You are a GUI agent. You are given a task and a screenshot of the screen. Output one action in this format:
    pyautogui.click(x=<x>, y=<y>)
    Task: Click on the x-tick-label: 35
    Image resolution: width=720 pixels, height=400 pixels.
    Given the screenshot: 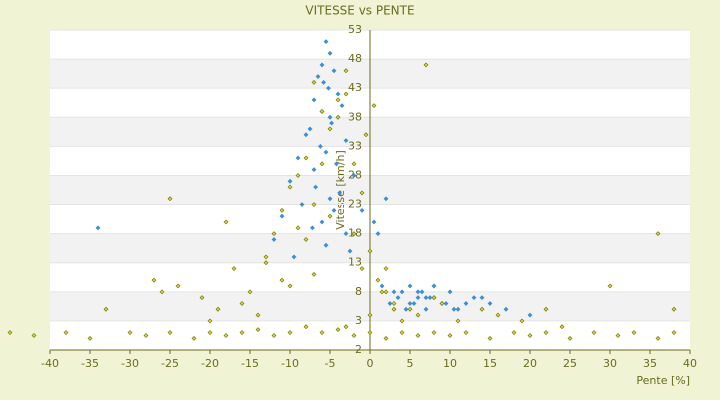 What is the action you would take?
    pyautogui.click(x=650, y=363)
    